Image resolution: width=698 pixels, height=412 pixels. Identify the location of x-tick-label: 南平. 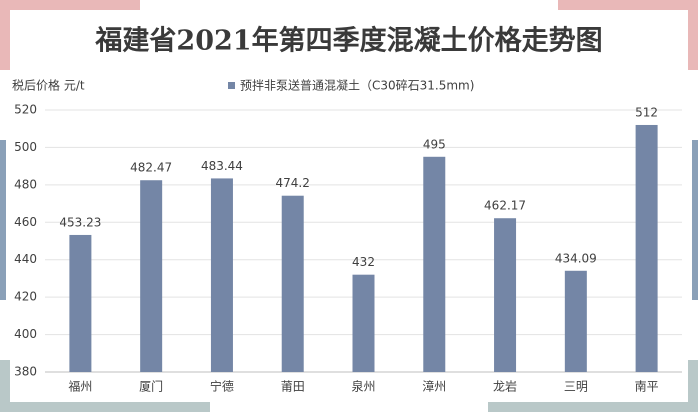
(647, 386).